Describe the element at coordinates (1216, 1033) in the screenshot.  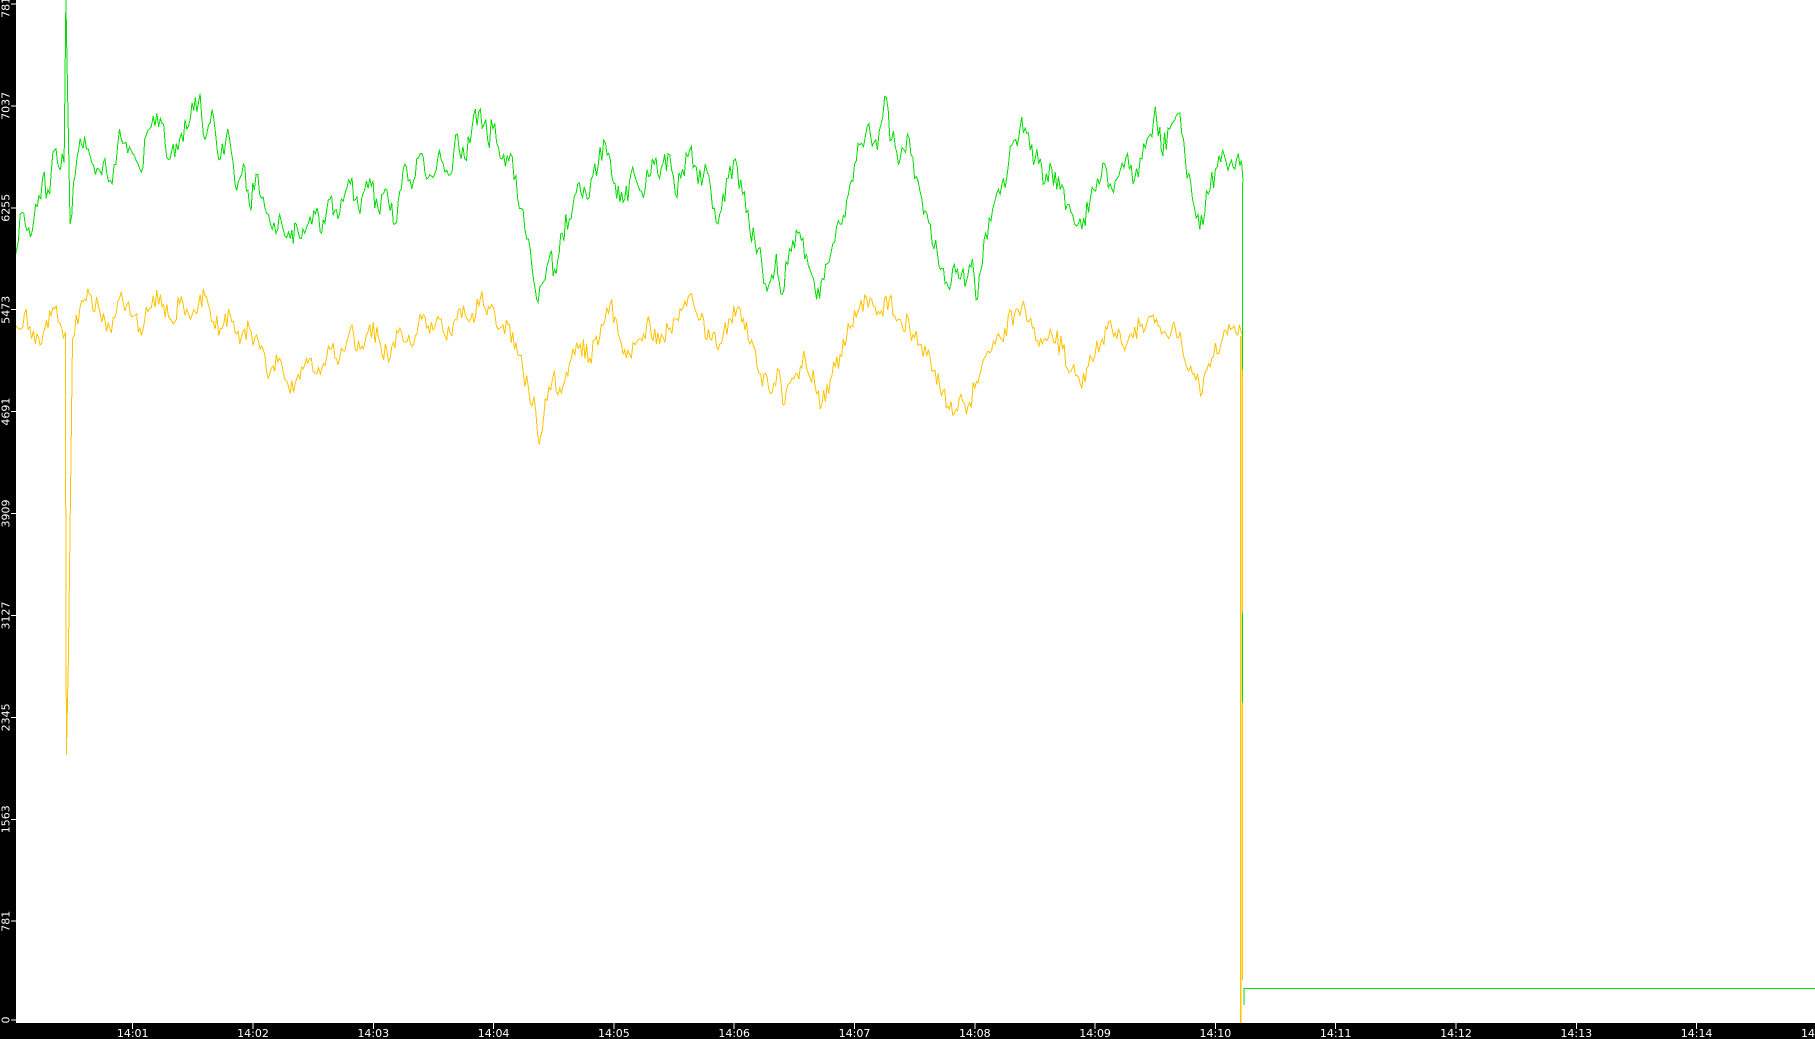
I see `x-tick-label: 14:10` at that location.